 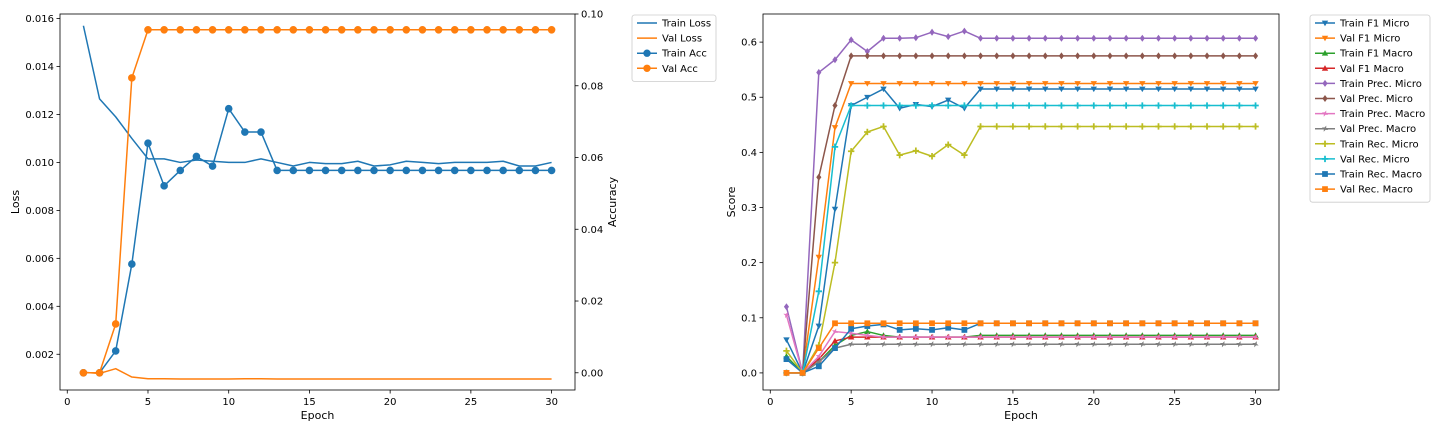 What do you see at coordinates (15, 202) in the screenshot?
I see `y-axis-label: Loss` at bounding box center [15, 202].